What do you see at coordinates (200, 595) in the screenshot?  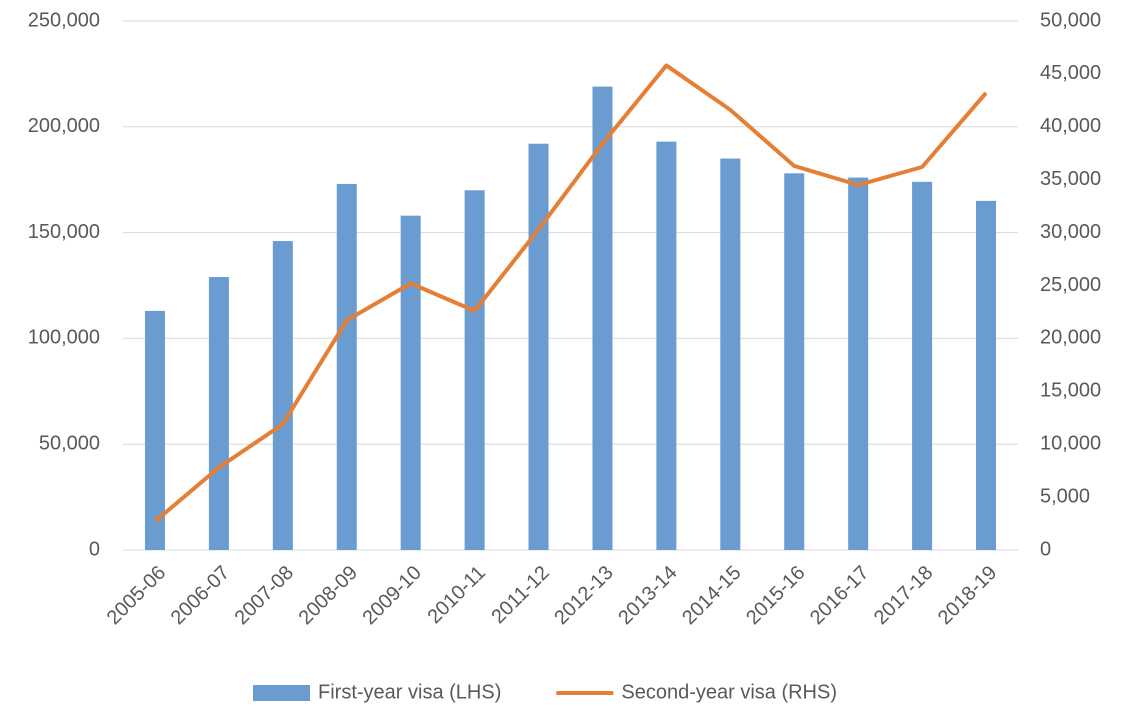 I see `x-tick-label: 2006-07` at bounding box center [200, 595].